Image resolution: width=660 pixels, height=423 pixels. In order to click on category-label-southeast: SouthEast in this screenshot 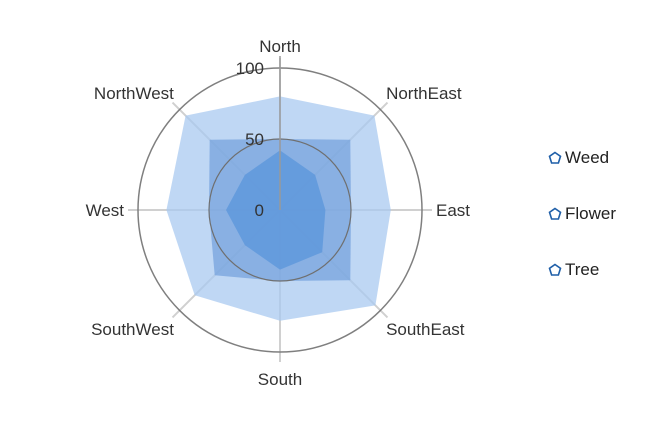, I will do `click(425, 329)`.